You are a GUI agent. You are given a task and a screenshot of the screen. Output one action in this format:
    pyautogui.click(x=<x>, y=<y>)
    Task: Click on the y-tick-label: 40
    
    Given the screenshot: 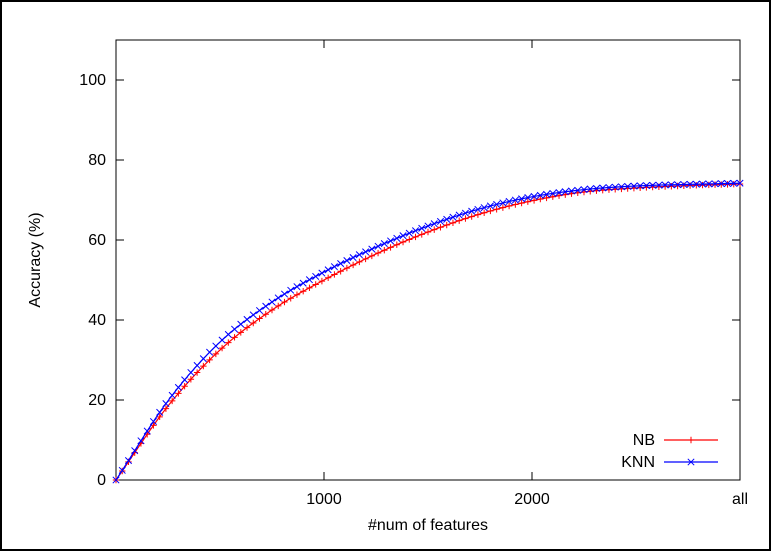 What is the action you would take?
    pyautogui.click(x=97, y=320)
    